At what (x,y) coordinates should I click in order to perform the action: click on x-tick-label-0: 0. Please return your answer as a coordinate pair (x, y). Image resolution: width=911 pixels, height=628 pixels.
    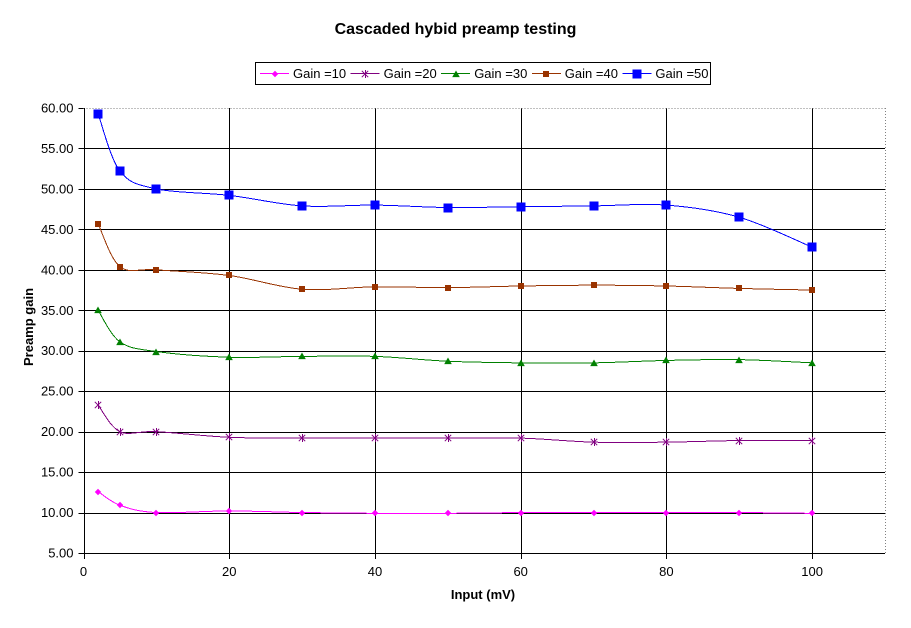
    Looking at the image, I should click on (83, 571).